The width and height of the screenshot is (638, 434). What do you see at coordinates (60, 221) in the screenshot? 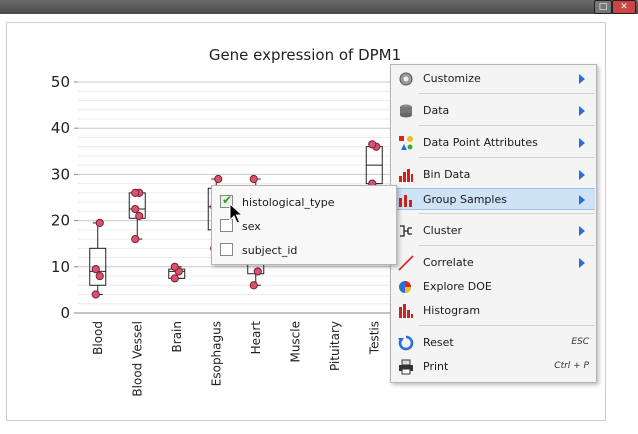
I see `y-tick-label: 20` at bounding box center [60, 221].